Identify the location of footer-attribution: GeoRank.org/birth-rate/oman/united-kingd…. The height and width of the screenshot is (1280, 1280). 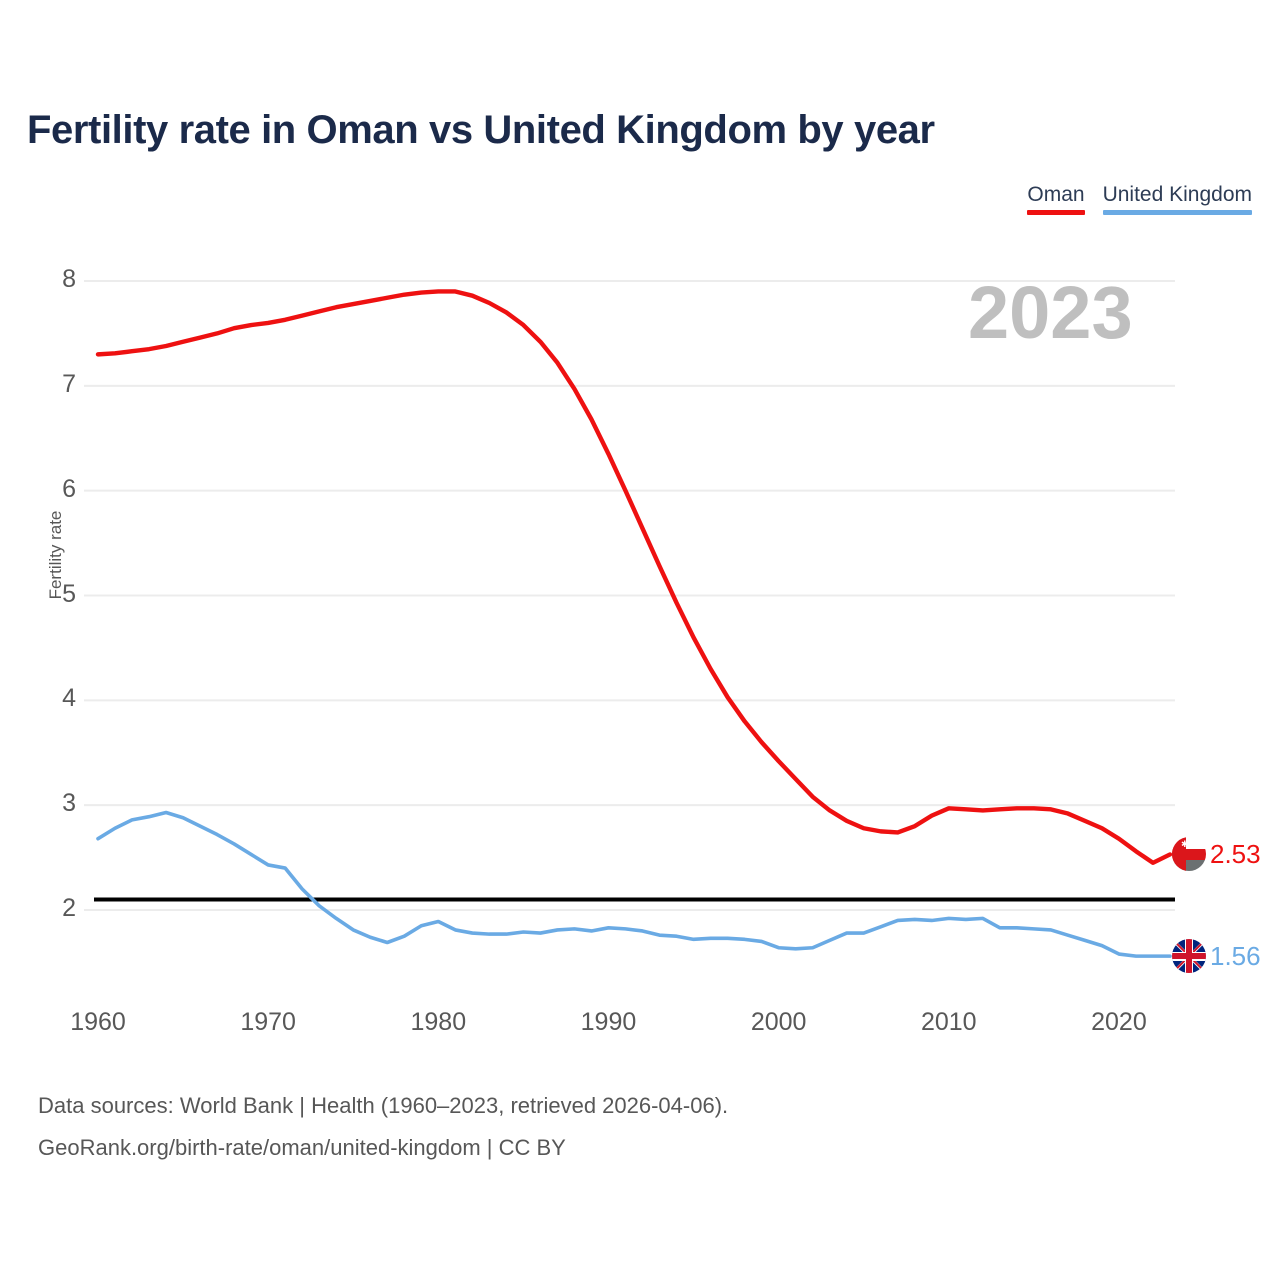
(302, 1147).